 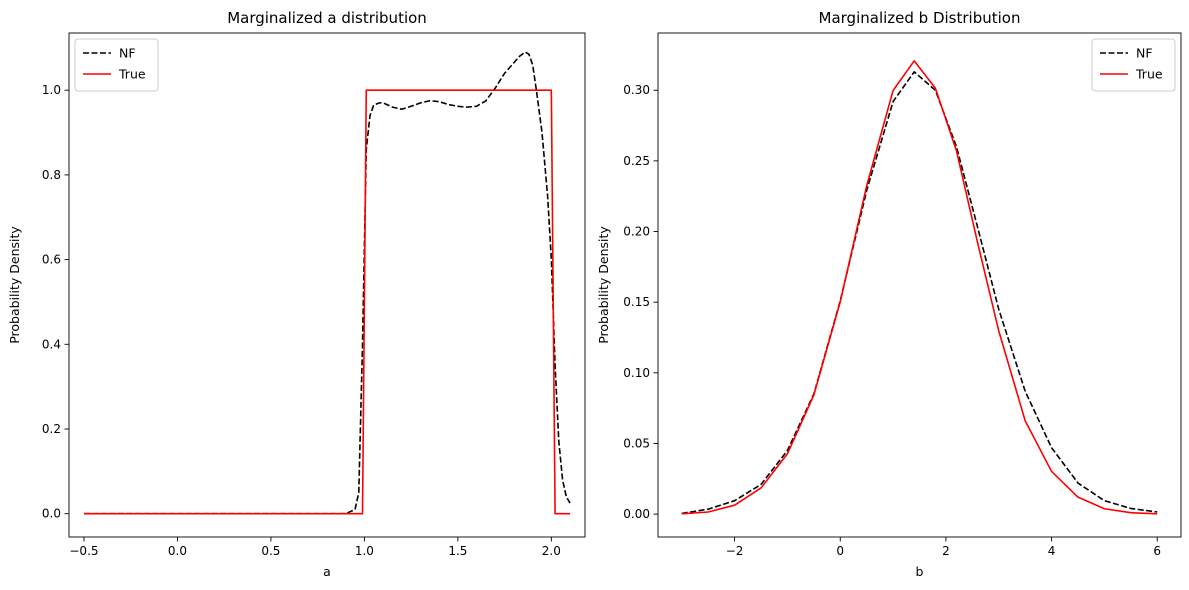 What do you see at coordinates (177, 551) in the screenshot?
I see `x-tick-label: 0.0` at bounding box center [177, 551].